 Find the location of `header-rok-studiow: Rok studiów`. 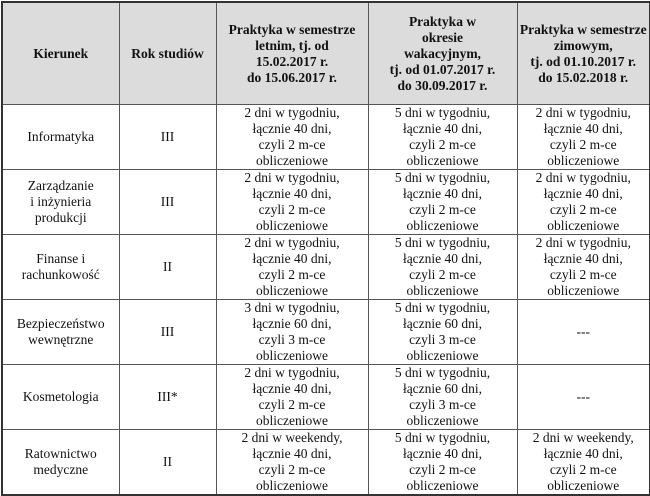

header-rok-studiow: Rok studiów is located at coordinates (167, 53).